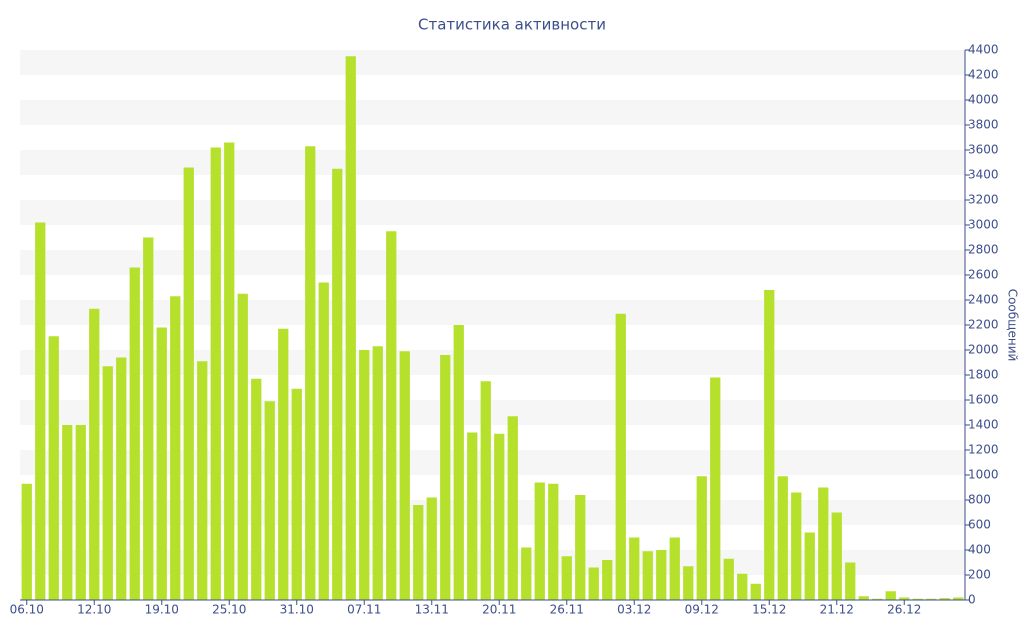  What do you see at coordinates (837, 610) in the screenshot?
I see `x-tick-label: 21.12` at bounding box center [837, 610].